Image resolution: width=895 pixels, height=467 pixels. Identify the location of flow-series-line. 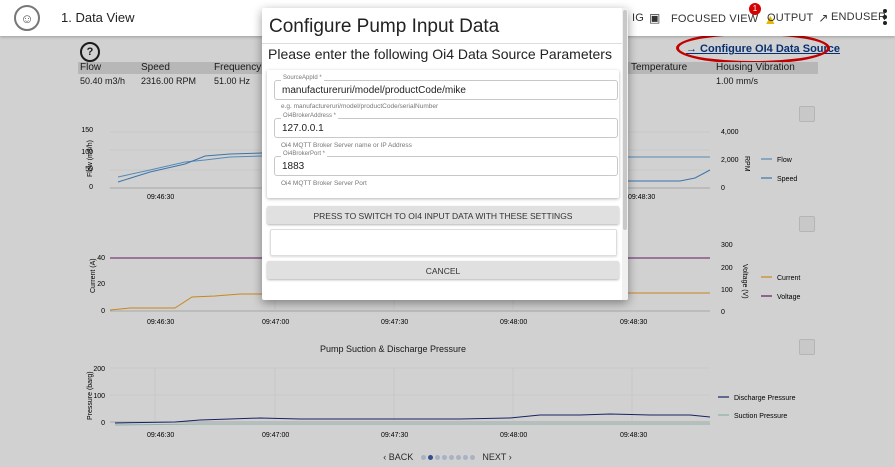
(190, 166).